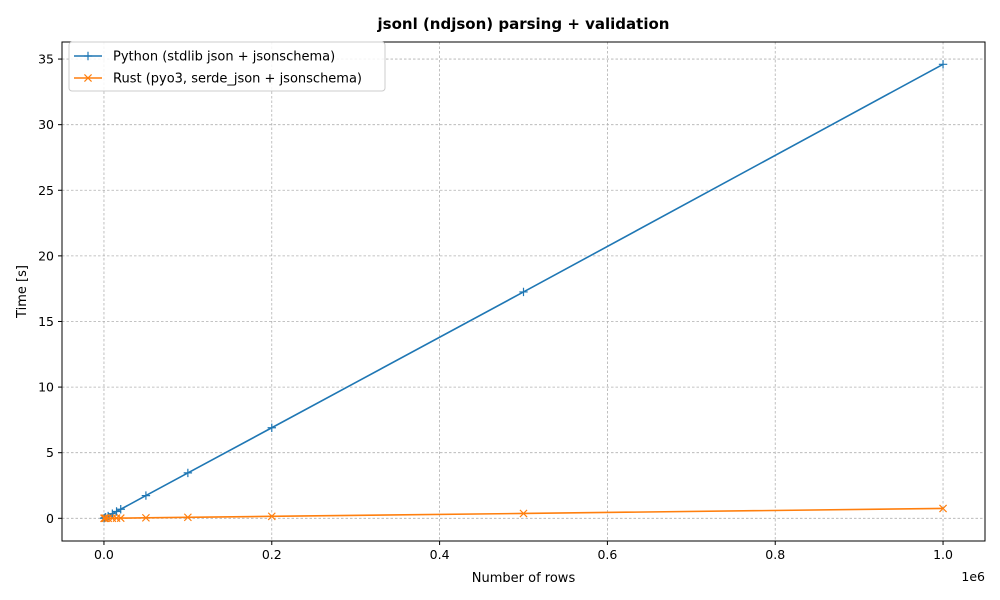  Describe the element at coordinates (524, 578) in the screenshot. I see `x-axis-label: Number of rows` at that location.